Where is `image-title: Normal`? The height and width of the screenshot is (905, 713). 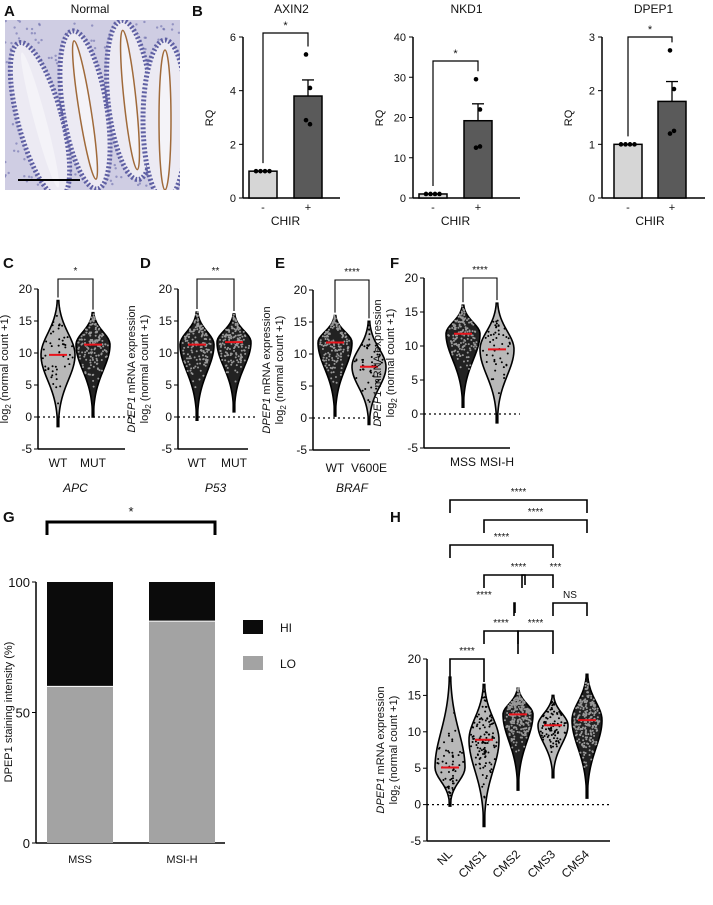 image-title: Normal is located at coordinates (90, 9).